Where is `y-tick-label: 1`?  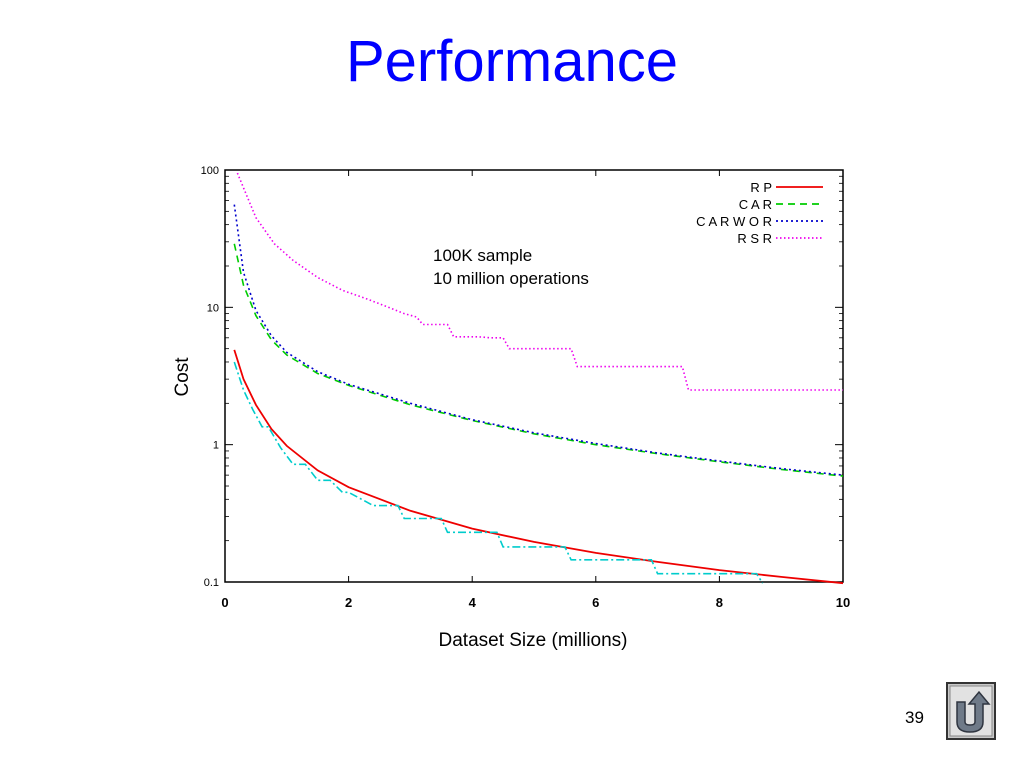 y-tick-label: 1 is located at coordinates (216, 446).